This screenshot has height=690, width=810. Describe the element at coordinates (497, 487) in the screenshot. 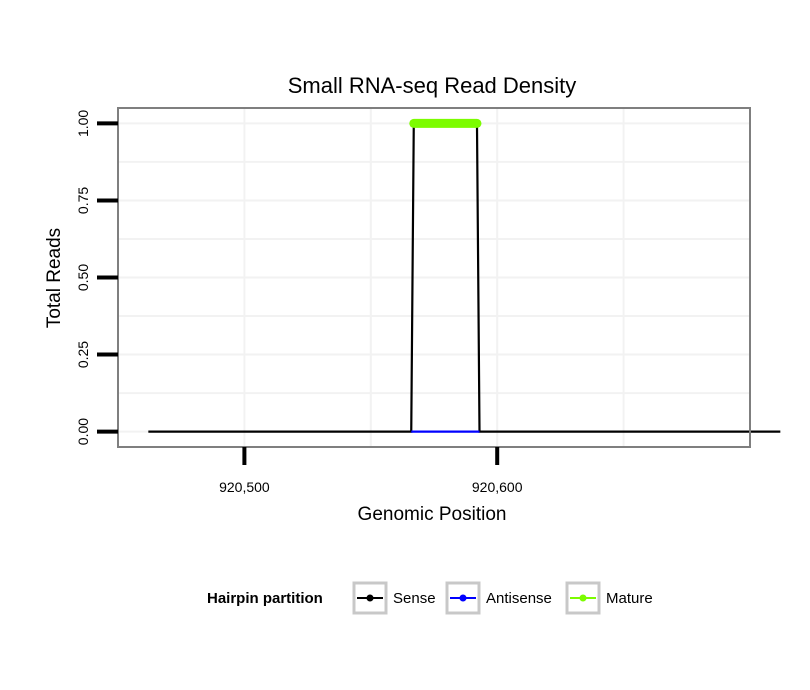

I see `x-tick-label: 920,600` at that location.